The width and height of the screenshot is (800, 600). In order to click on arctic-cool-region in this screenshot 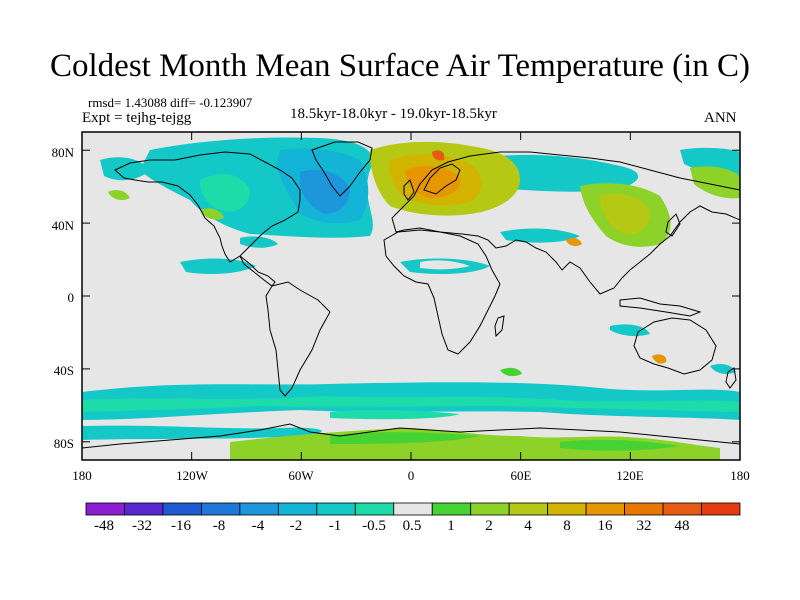, I will do `click(125, 169)`.